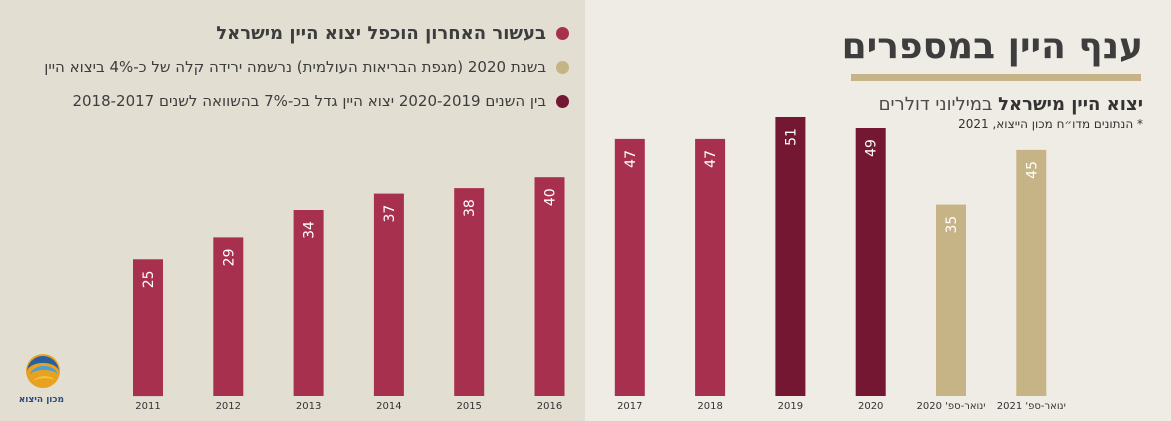 This screenshot has height=421, width=1171. I want to click on bar-value-label: 40, so click(551, 197).